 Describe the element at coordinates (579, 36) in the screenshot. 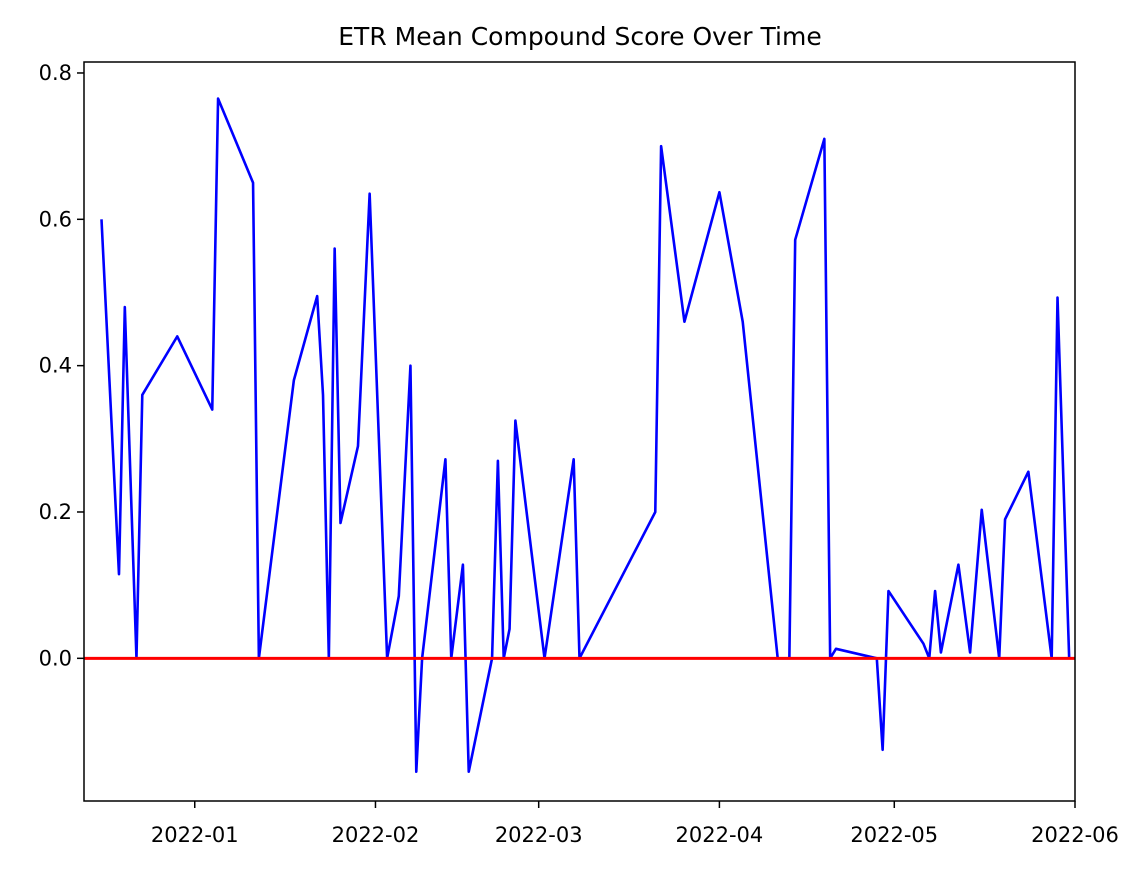

I see `chart-title: ETR Mean Compound Score Over Time` at that location.